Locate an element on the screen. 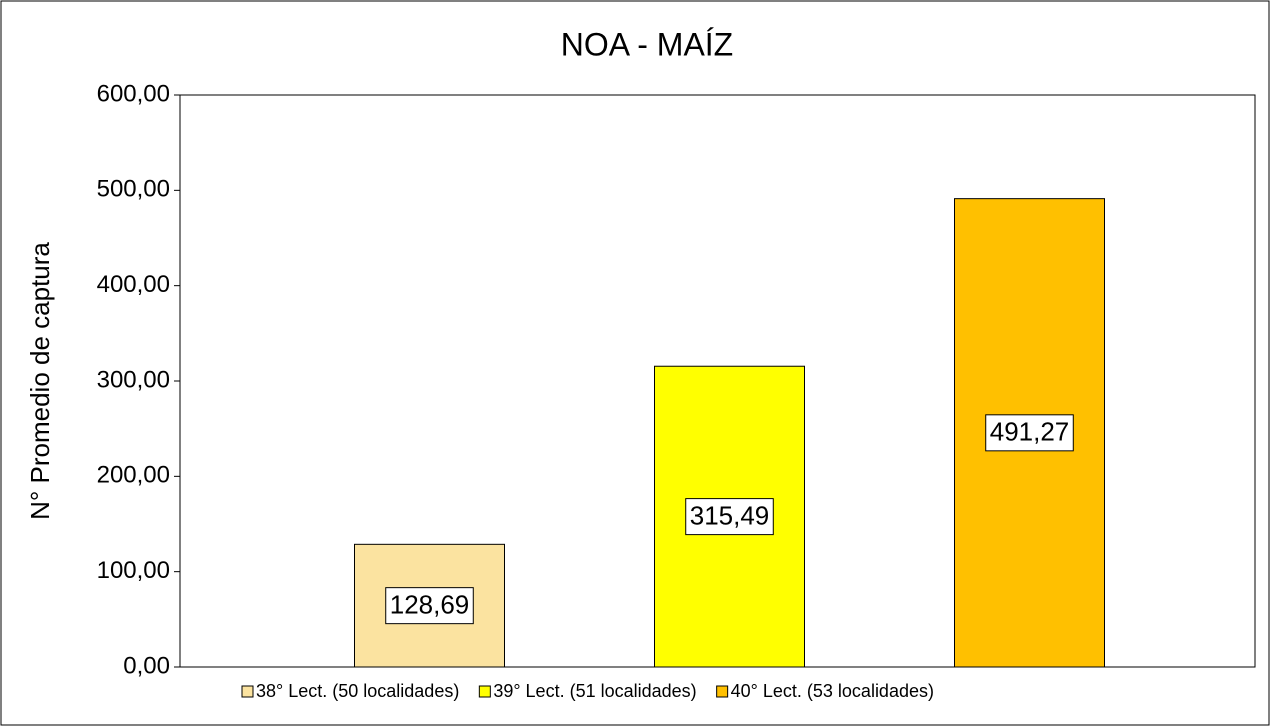 The height and width of the screenshot is (727, 1271). y-tick-label: 100,00 is located at coordinates (133, 570).